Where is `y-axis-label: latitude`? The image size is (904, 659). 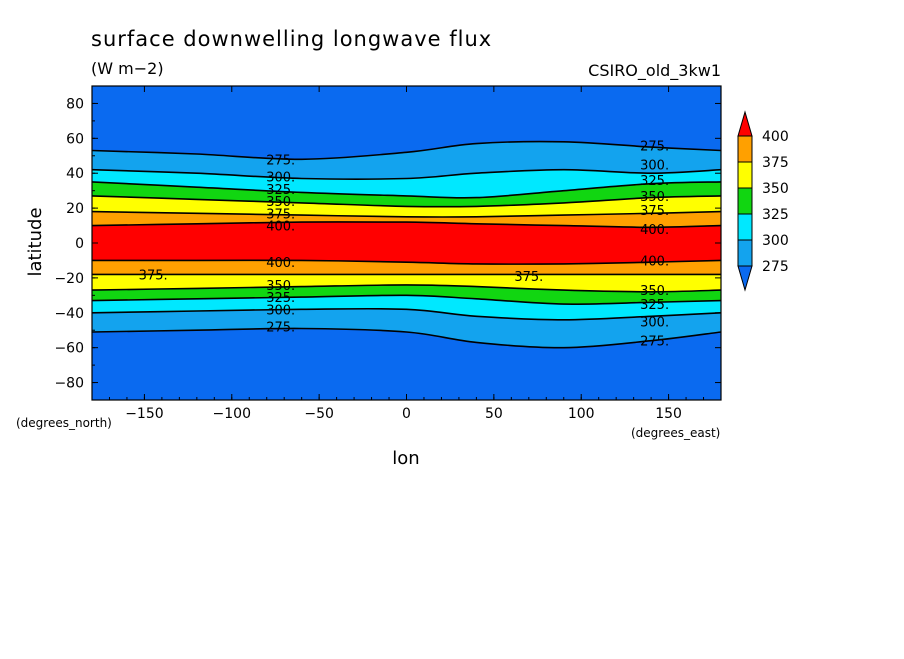 y-axis-label: latitude is located at coordinates (35, 241).